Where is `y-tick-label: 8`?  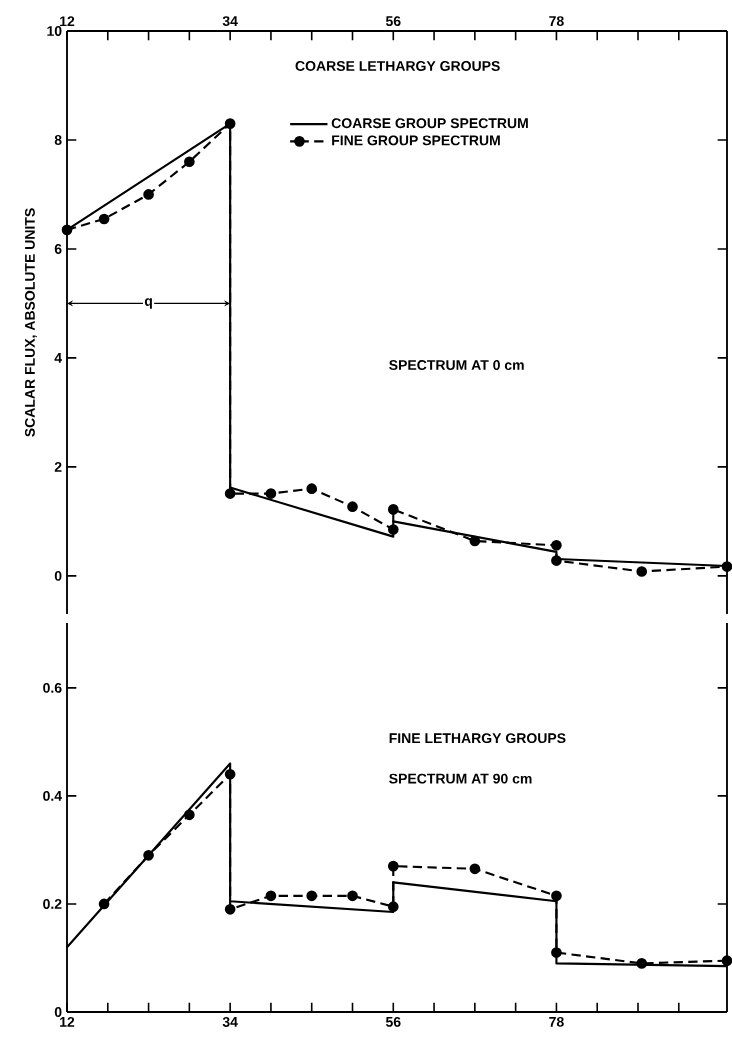
y-tick-label: 8 is located at coordinates (58, 140).